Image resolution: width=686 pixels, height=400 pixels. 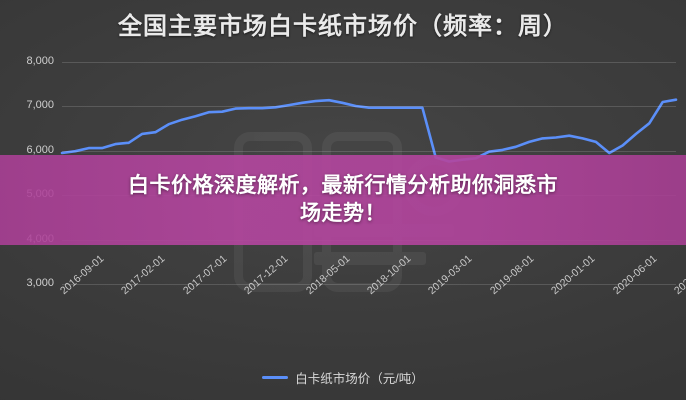 I want to click on chart-legend: 白卡纸市场价（元/吨）, so click(x=343, y=377).